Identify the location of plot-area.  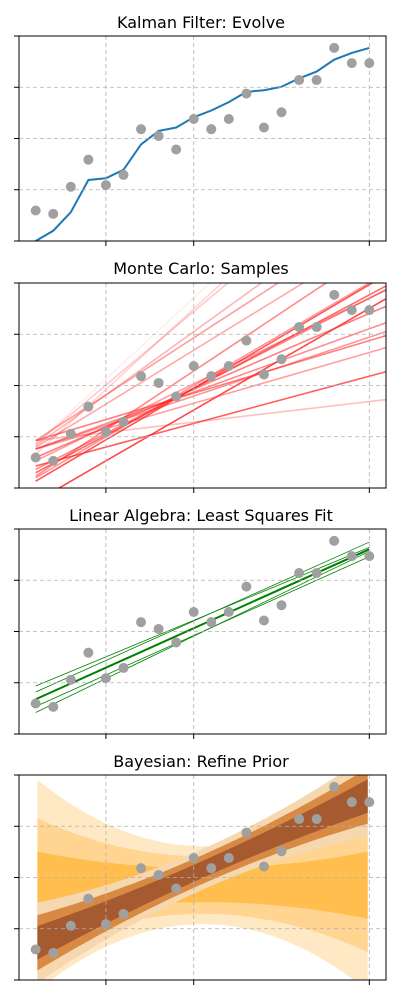
(202, 627).